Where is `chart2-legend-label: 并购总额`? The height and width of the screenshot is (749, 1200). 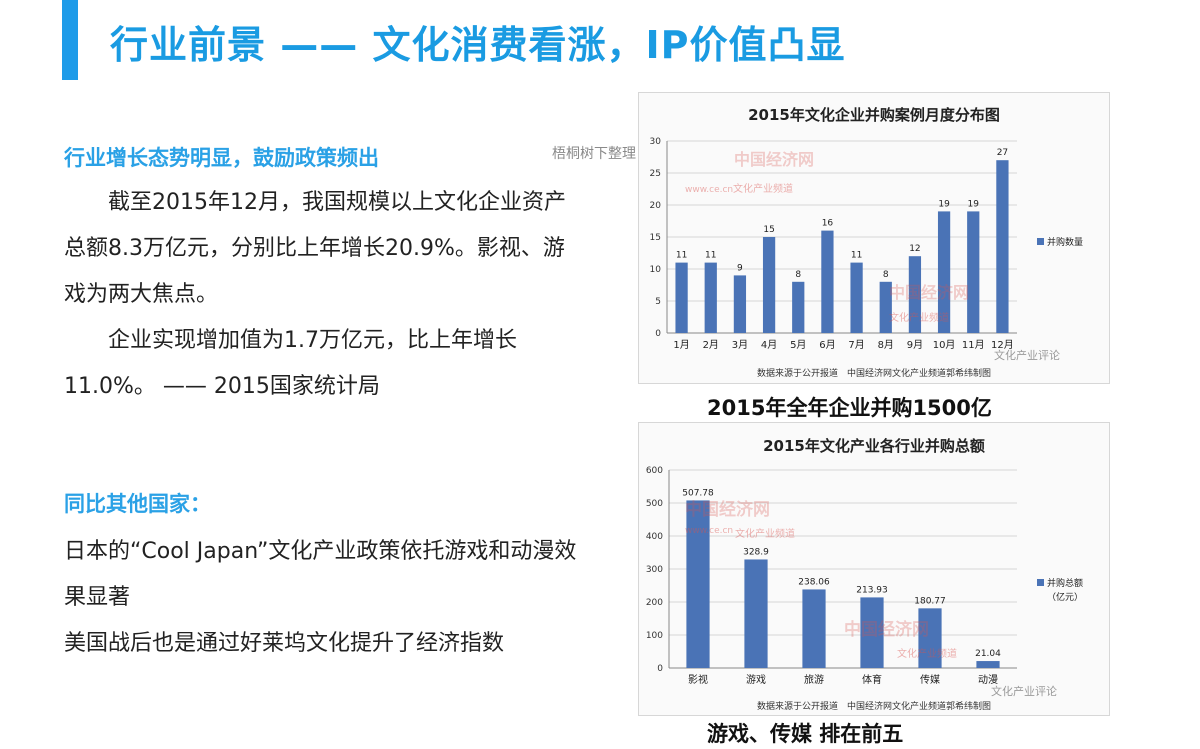 chart2-legend-label: 并购总额 is located at coordinates (1065, 583).